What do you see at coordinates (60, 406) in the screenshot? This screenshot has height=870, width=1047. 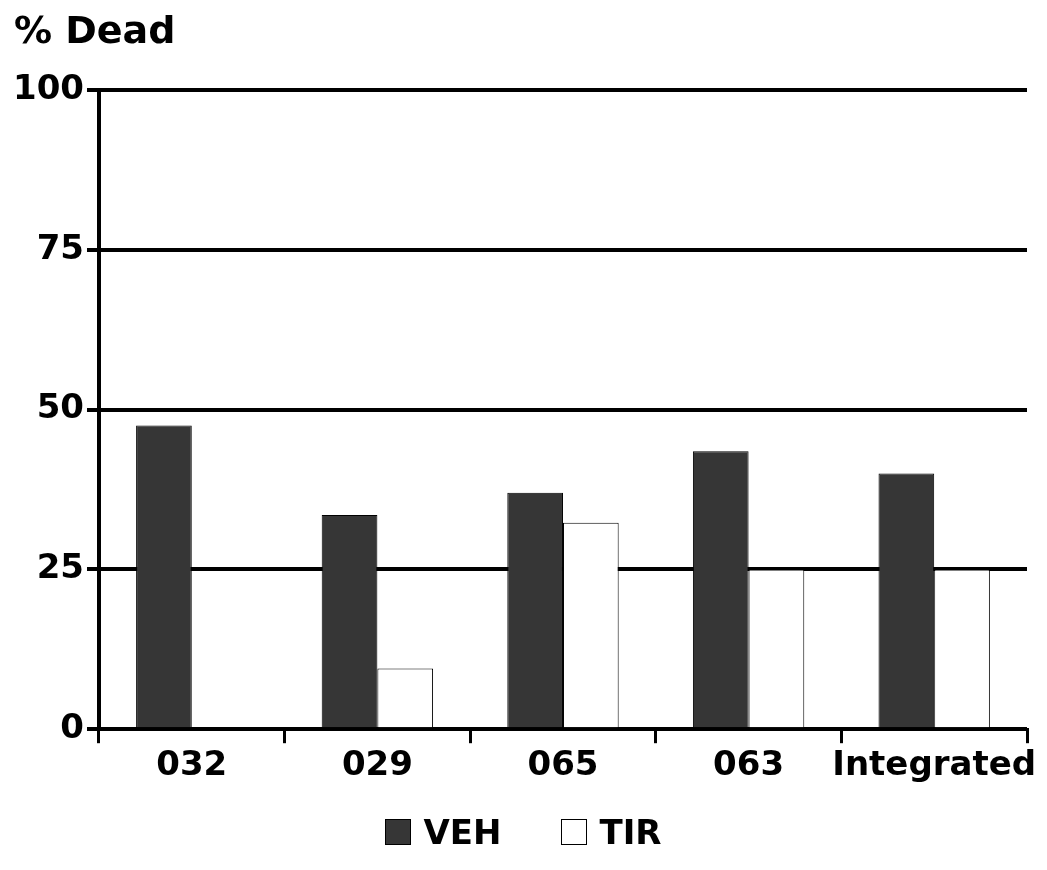 I see `y-tick-label: 50` at bounding box center [60, 406].